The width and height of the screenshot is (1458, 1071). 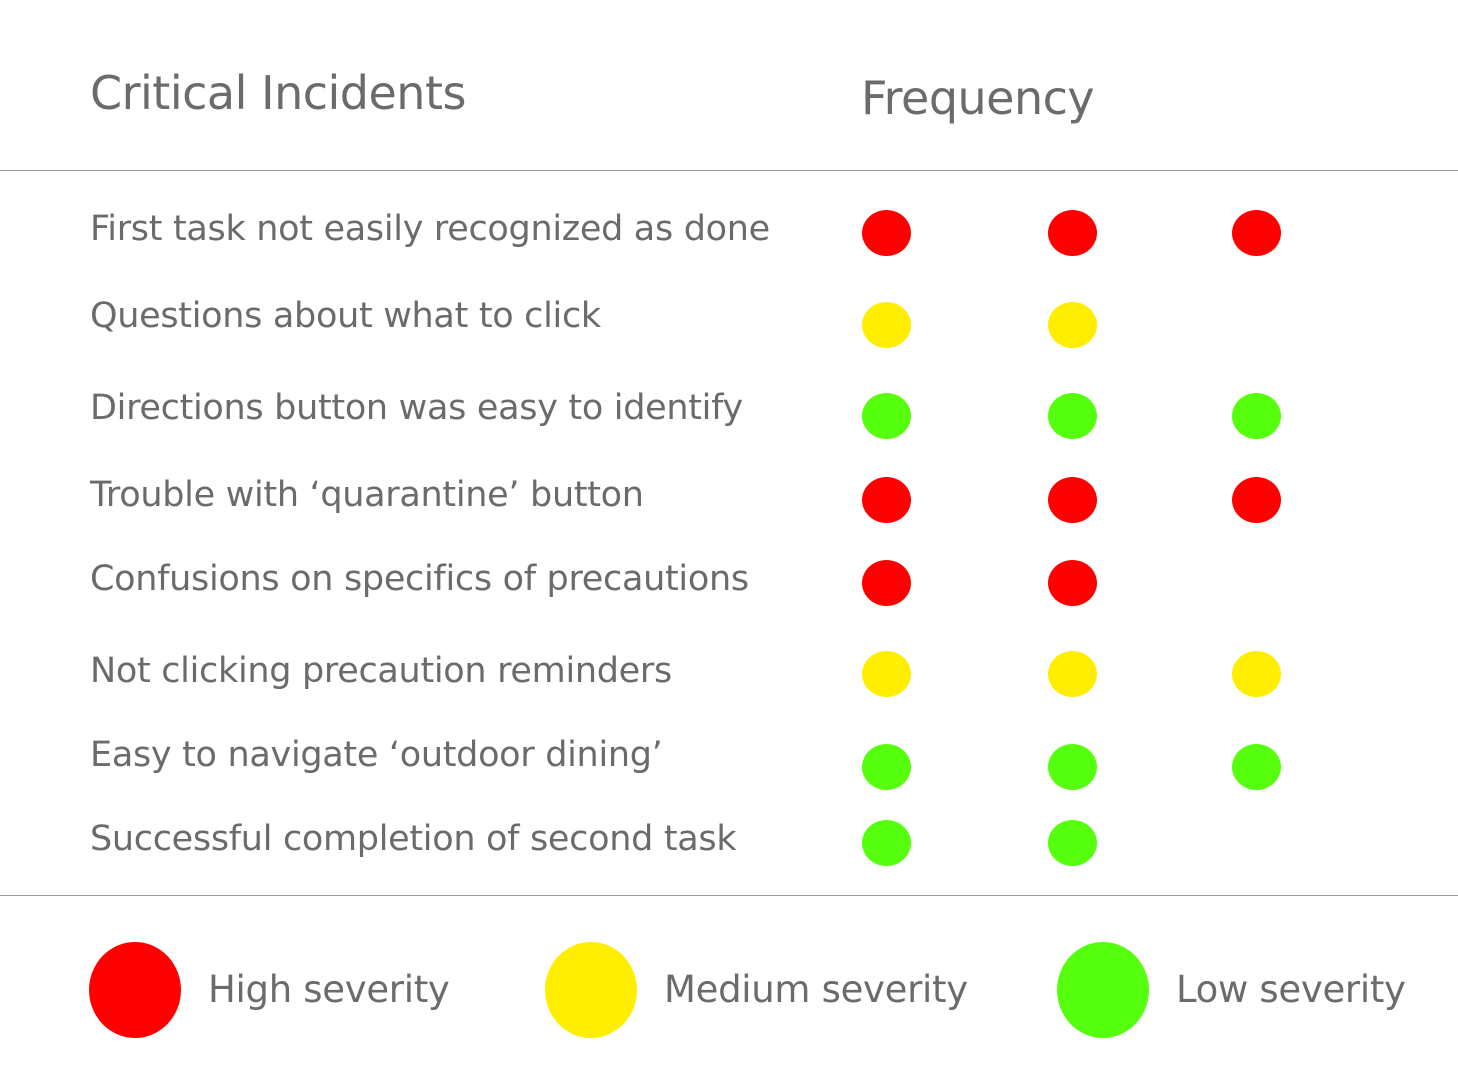 What do you see at coordinates (430, 229) in the screenshot?
I see `incident-label: First task not easily recognized as done` at bounding box center [430, 229].